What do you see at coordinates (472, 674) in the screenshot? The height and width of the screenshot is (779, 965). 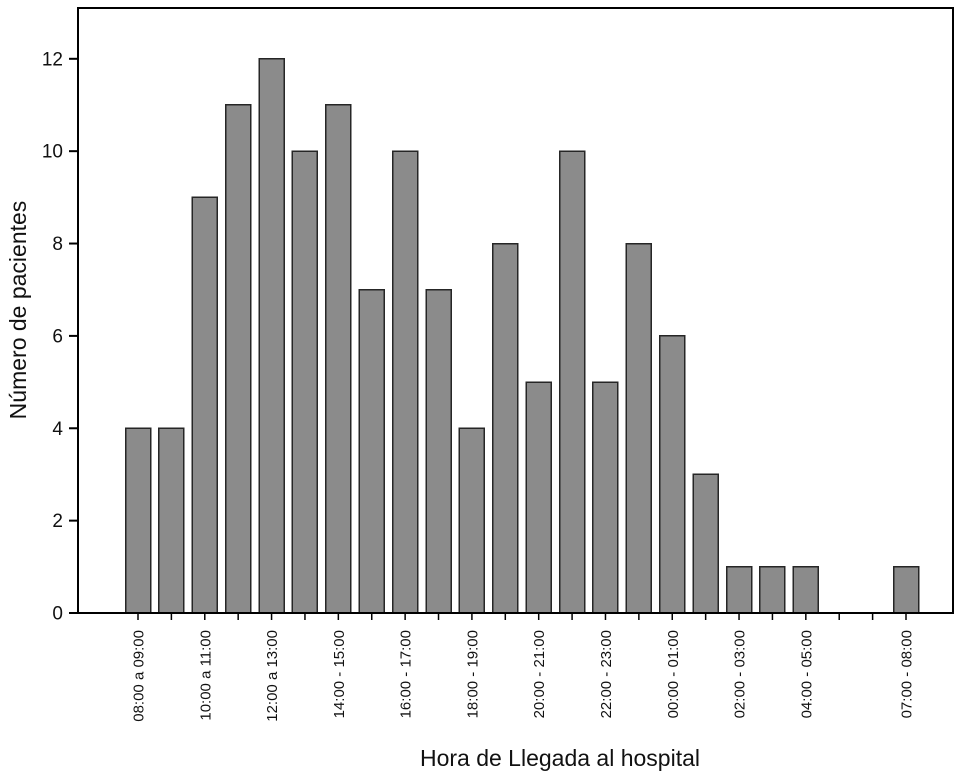 I see `x-tick-label-18-00-19-00: 18:00 - 19:00` at bounding box center [472, 674].